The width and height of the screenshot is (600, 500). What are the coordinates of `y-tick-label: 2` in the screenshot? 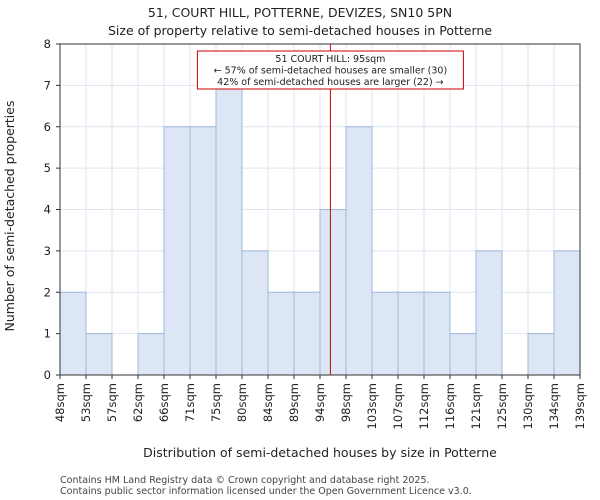 It's located at (47, 292).